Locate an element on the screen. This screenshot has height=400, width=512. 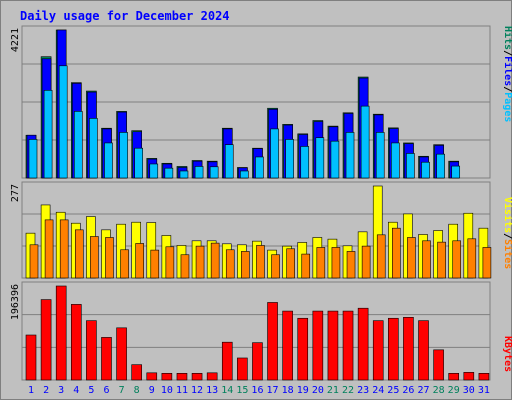
x-tick-label: 19 is located at coordinates (303, 390).